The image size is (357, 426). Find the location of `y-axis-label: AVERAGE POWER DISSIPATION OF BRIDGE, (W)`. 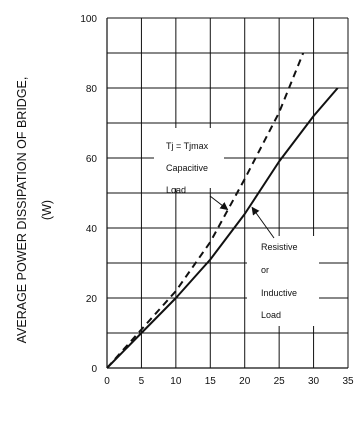

y-axis-label: AVERAGE POWER DISSIPATION OF BRIDGE, (W) is located at coordinates (34, 210).